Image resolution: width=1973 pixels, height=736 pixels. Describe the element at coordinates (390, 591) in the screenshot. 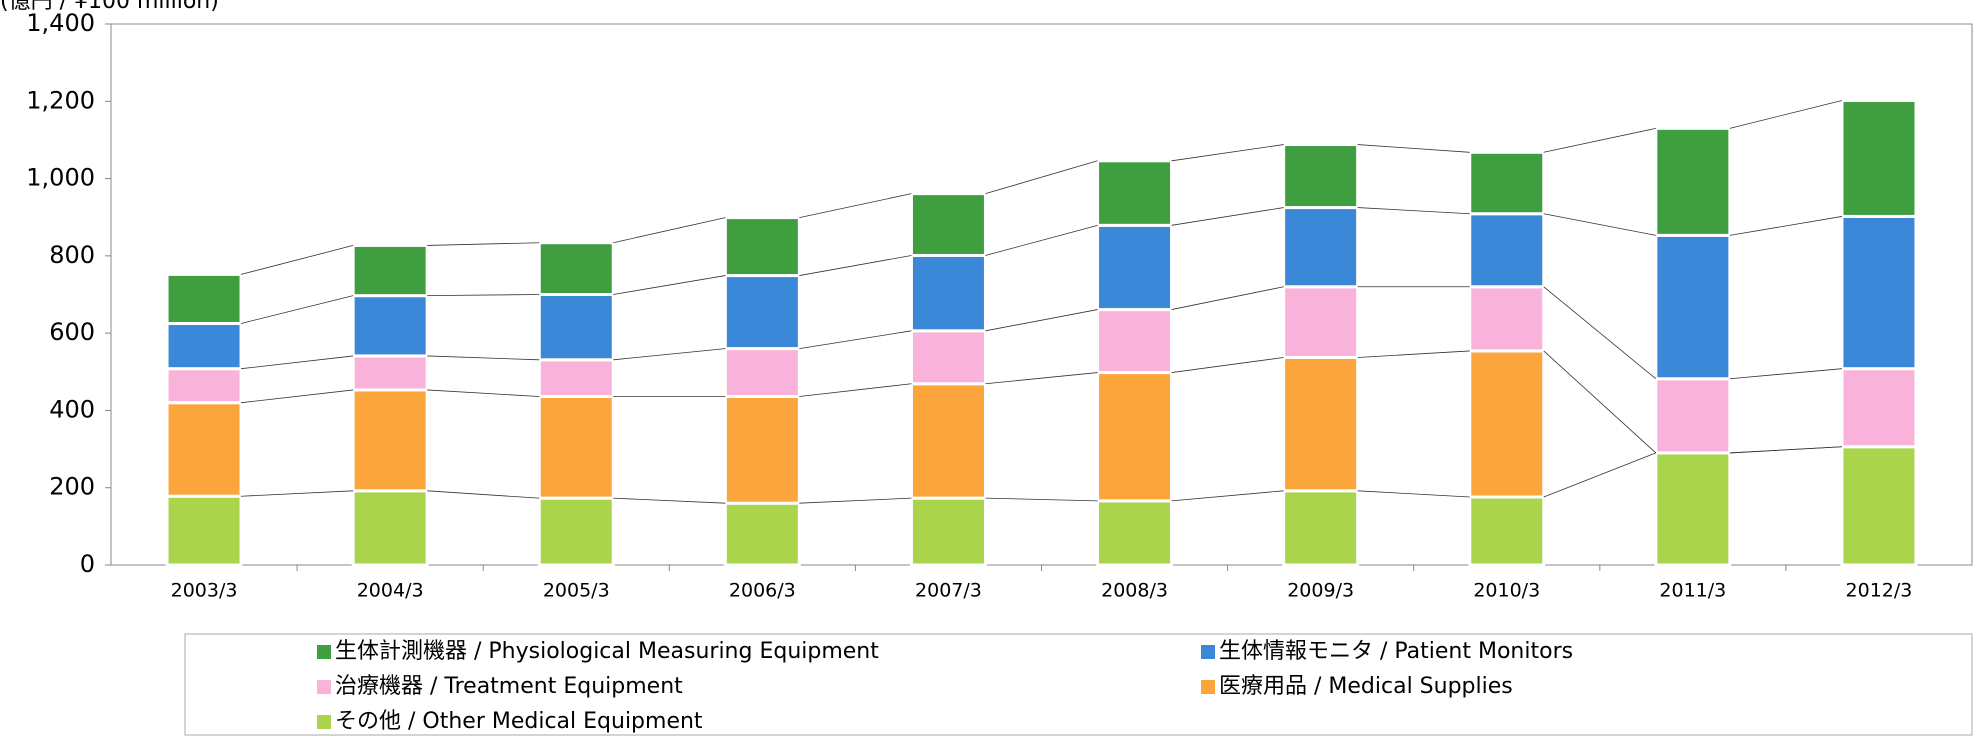

I see `x-tick-label: 2004/3` at that location.